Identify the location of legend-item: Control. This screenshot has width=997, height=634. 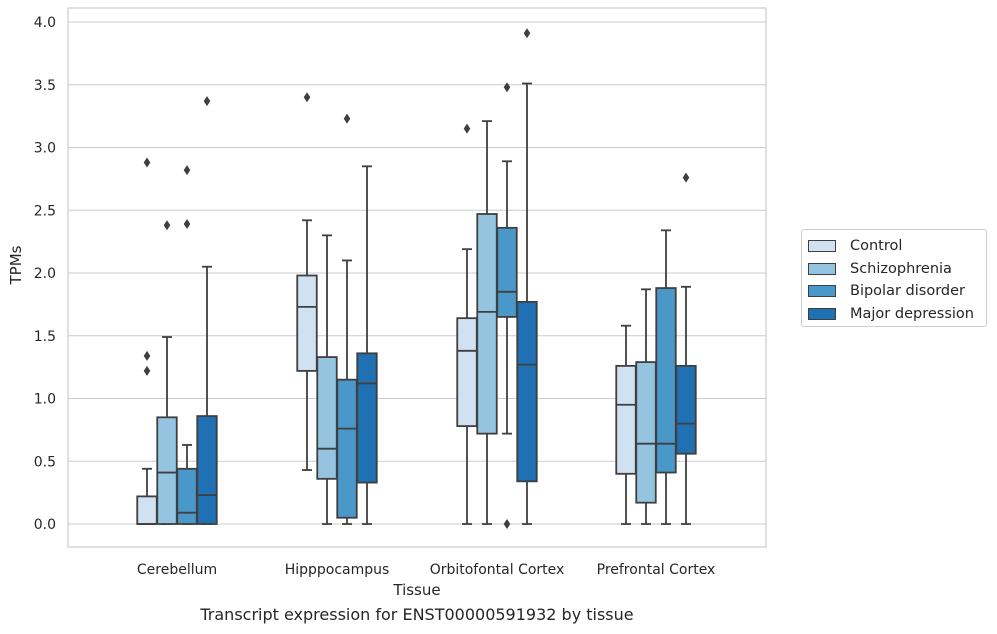
(894, 246).